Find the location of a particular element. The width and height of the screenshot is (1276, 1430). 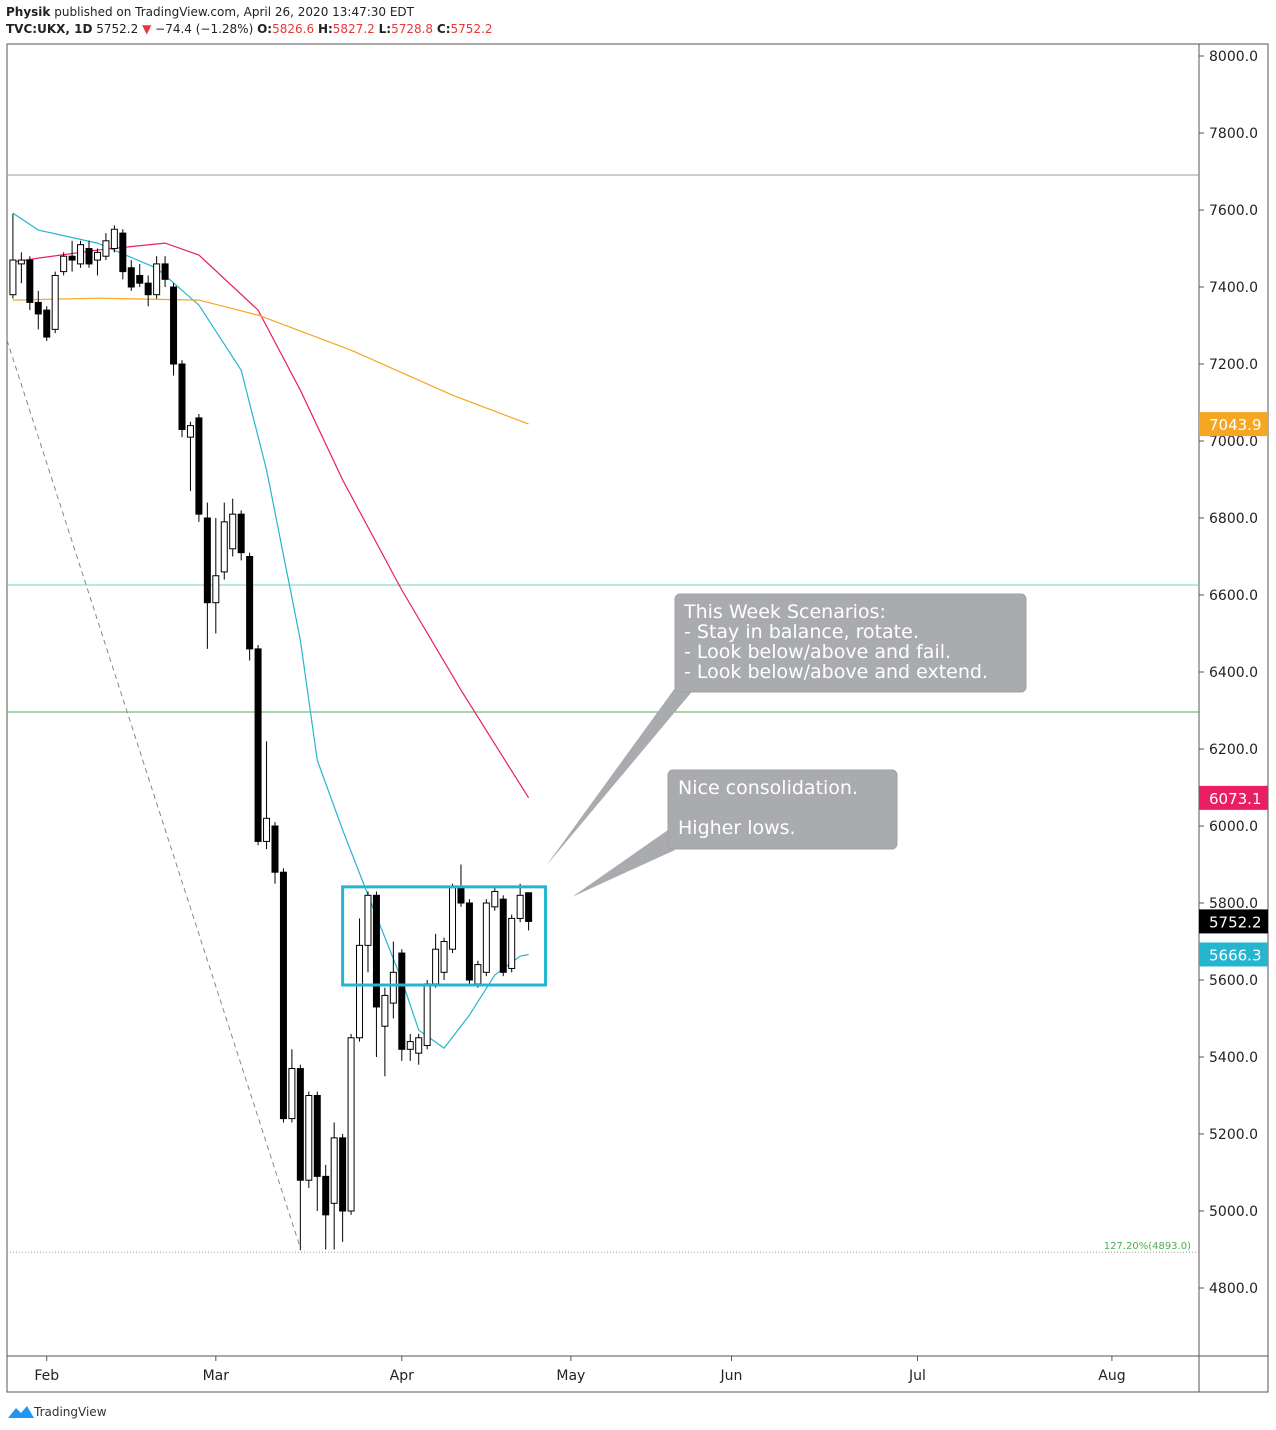

o-label: O: is located at coordinates (265, 29).